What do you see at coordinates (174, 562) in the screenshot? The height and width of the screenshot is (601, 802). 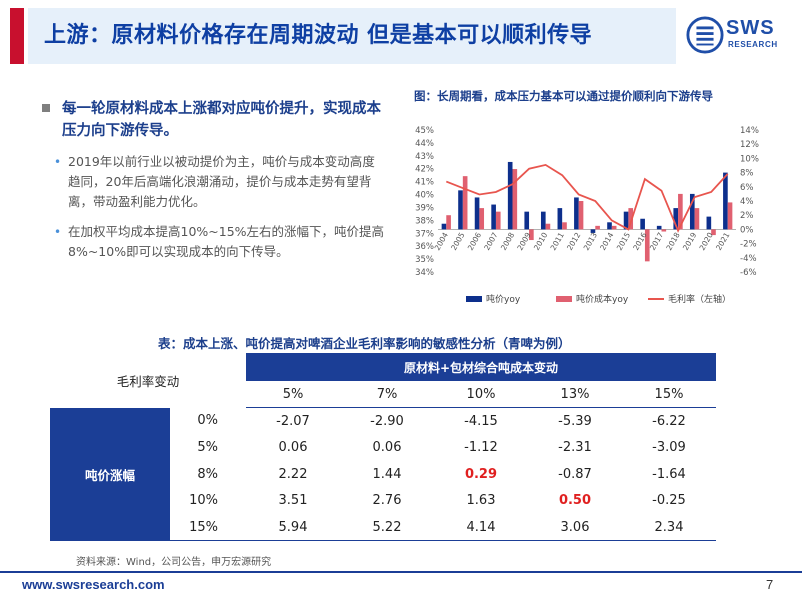 I see `source-note: 资料来源：Wind，公司公告，申万宏源研究` at bounding box center [174, 562].